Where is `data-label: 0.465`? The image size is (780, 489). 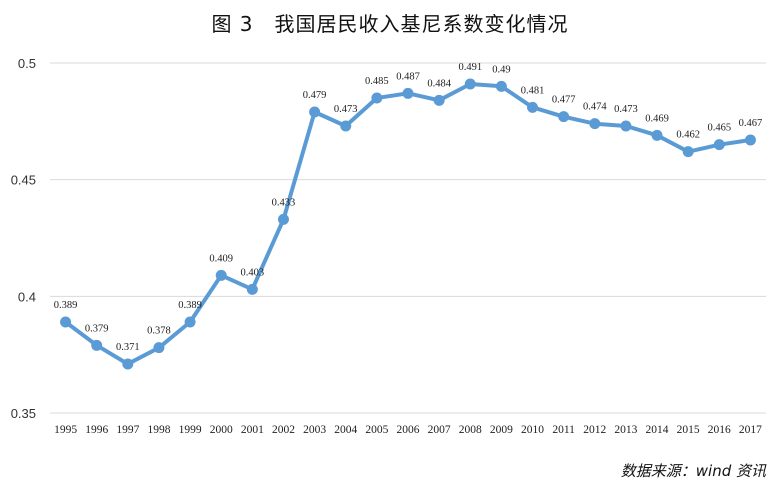 data-label: 0.465 is located at coordinates (719, 128).